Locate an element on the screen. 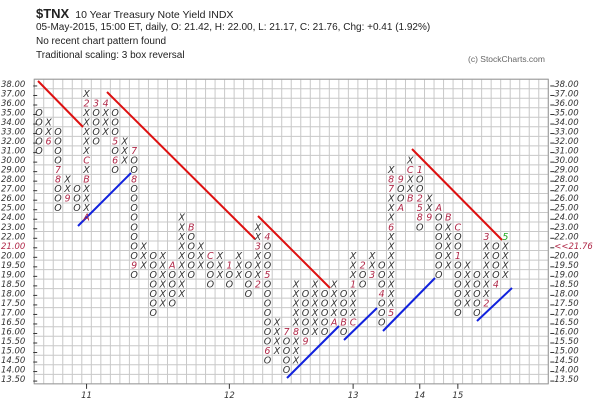 This screenshot has height=412, width=607. month-label: 3 is located at coordinates (372, 275).